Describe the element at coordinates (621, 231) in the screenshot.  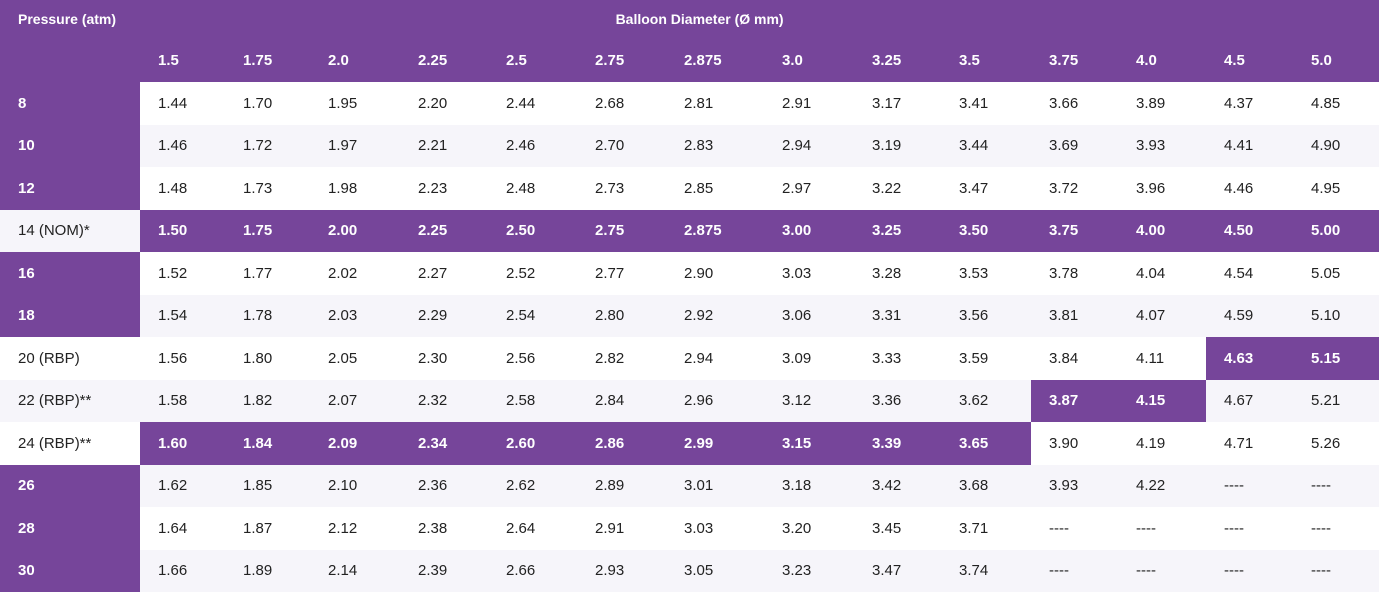
I see `diameter-value-cell: 2.75` at that location.